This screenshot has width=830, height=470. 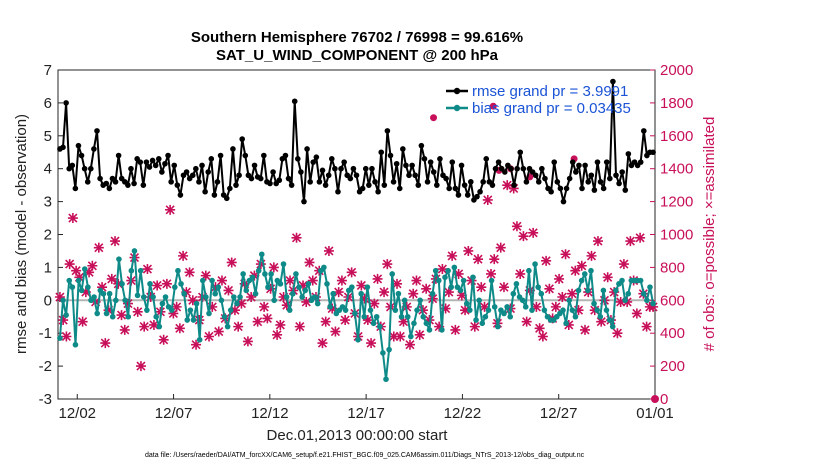 I want to click on y-tick-label: -2, so click(x=45, y=366).